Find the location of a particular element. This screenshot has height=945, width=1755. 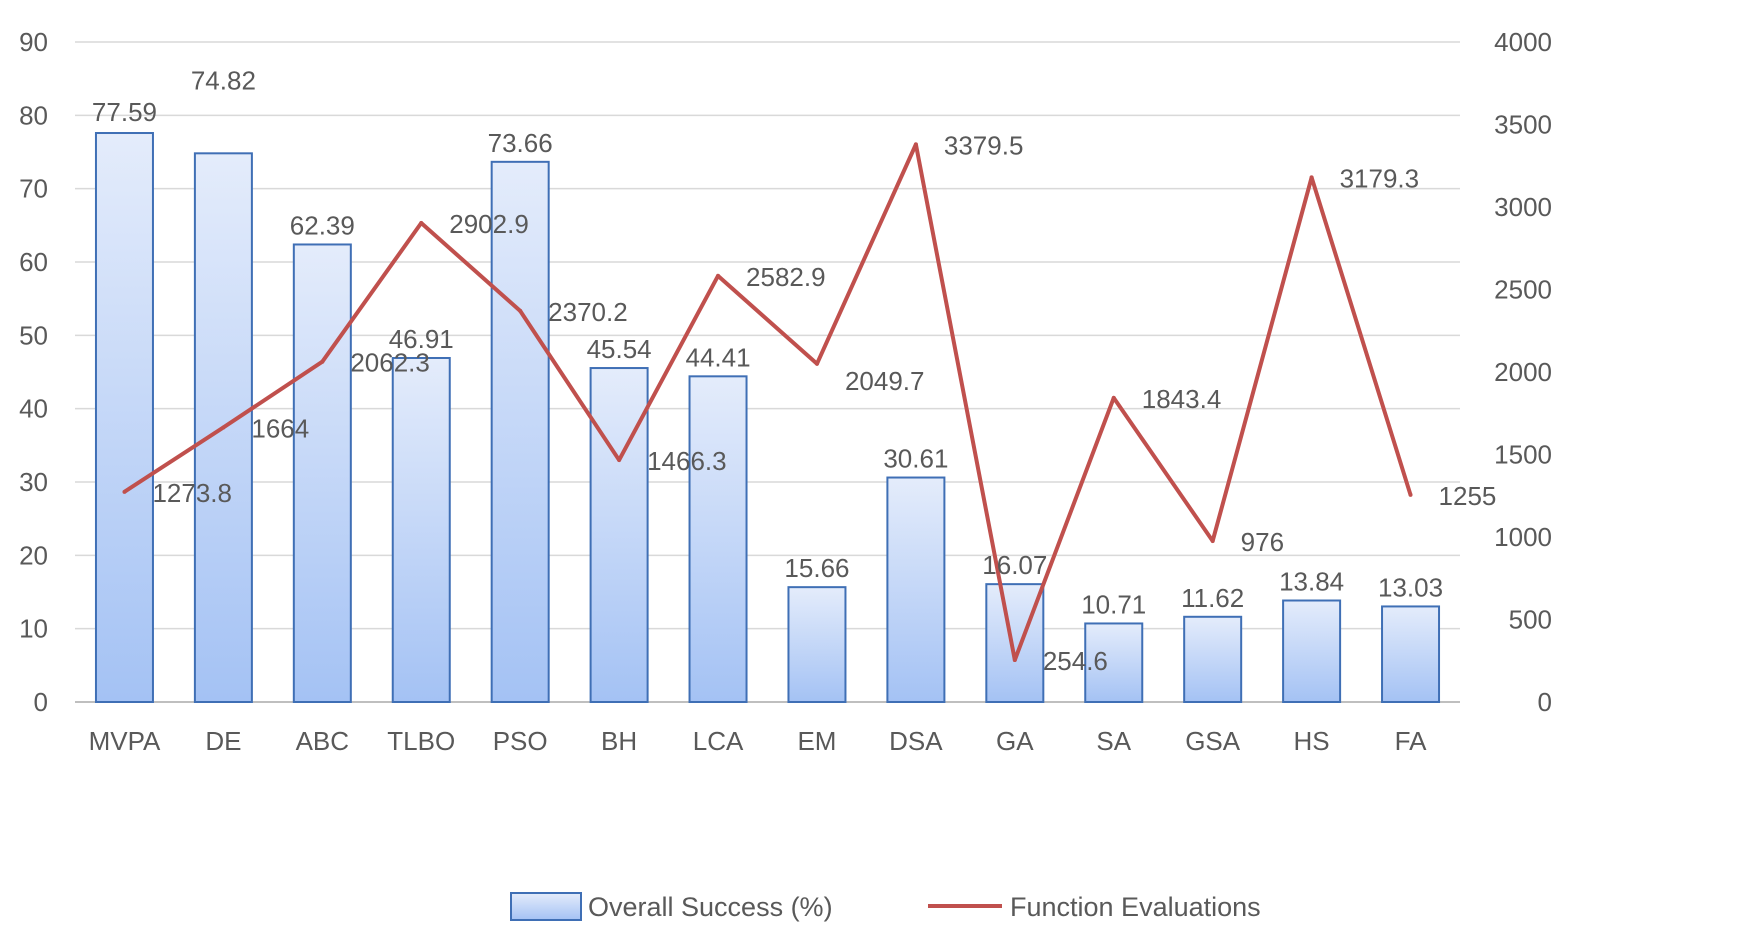

category-label: LCA is located at coordinates (718, 741).